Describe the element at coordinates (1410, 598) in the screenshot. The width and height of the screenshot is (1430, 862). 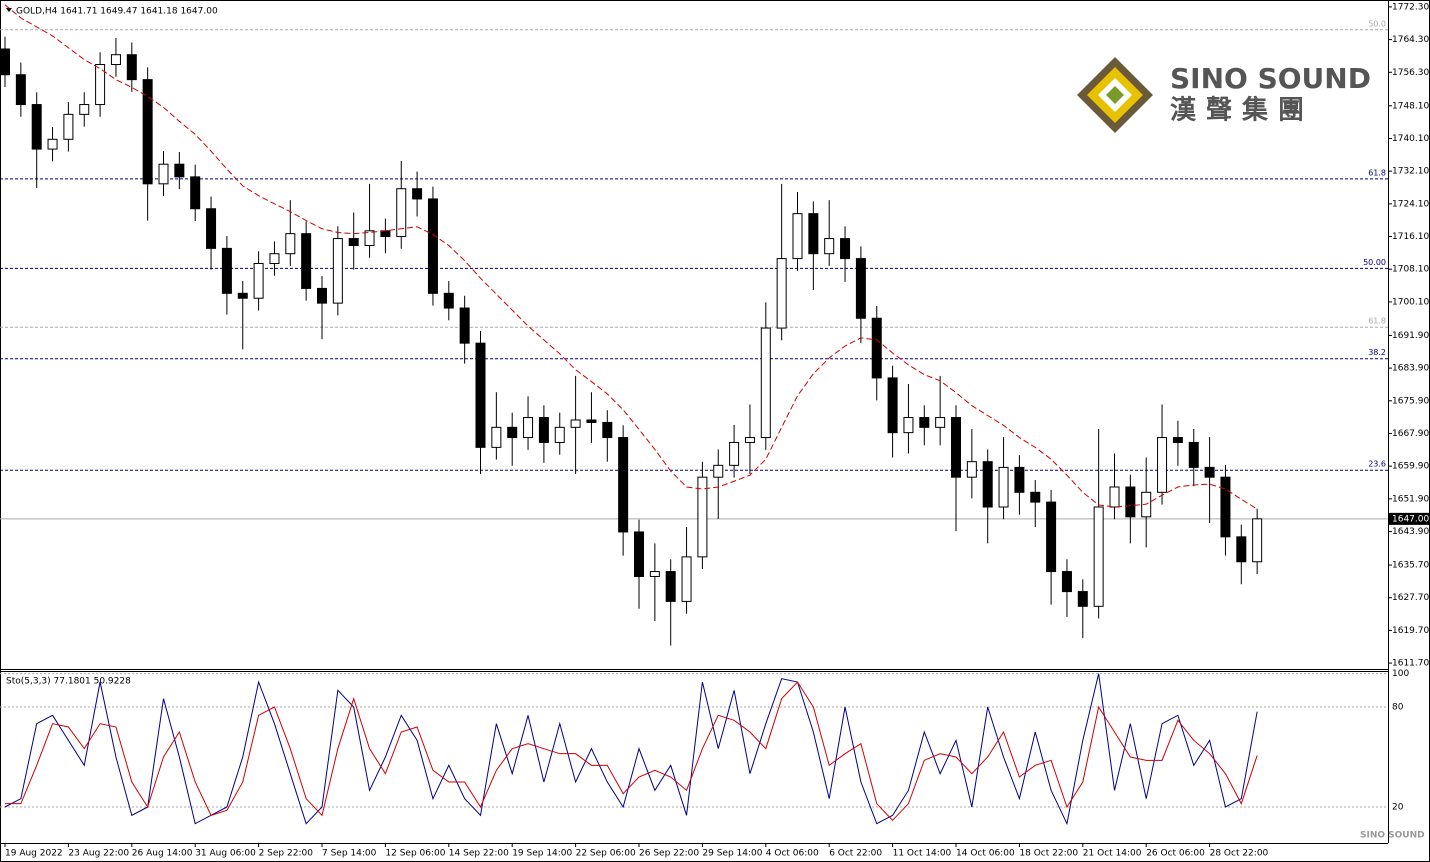
I see `y-tick-label: 1627.70` at that location.